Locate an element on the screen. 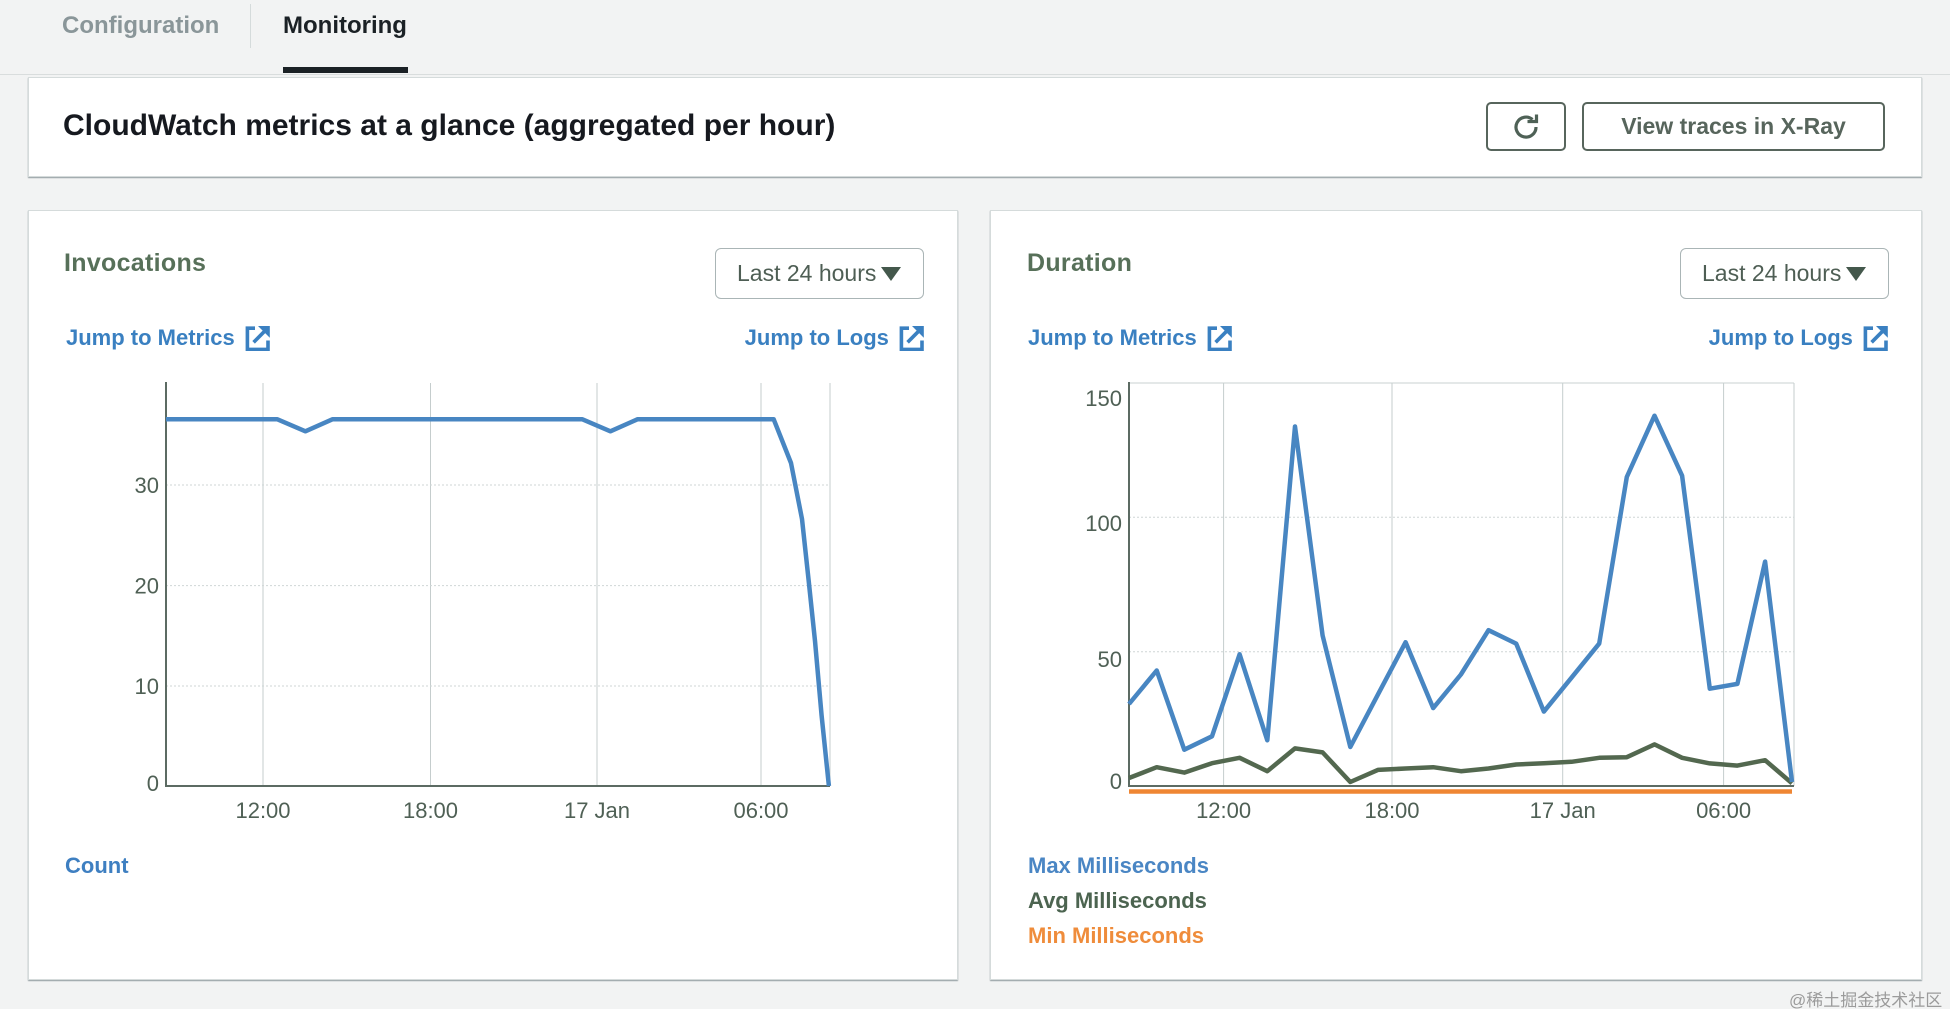 This screenshot has width=1950, height=1009. svg-text: 10 is located at coordinates (147, 686).